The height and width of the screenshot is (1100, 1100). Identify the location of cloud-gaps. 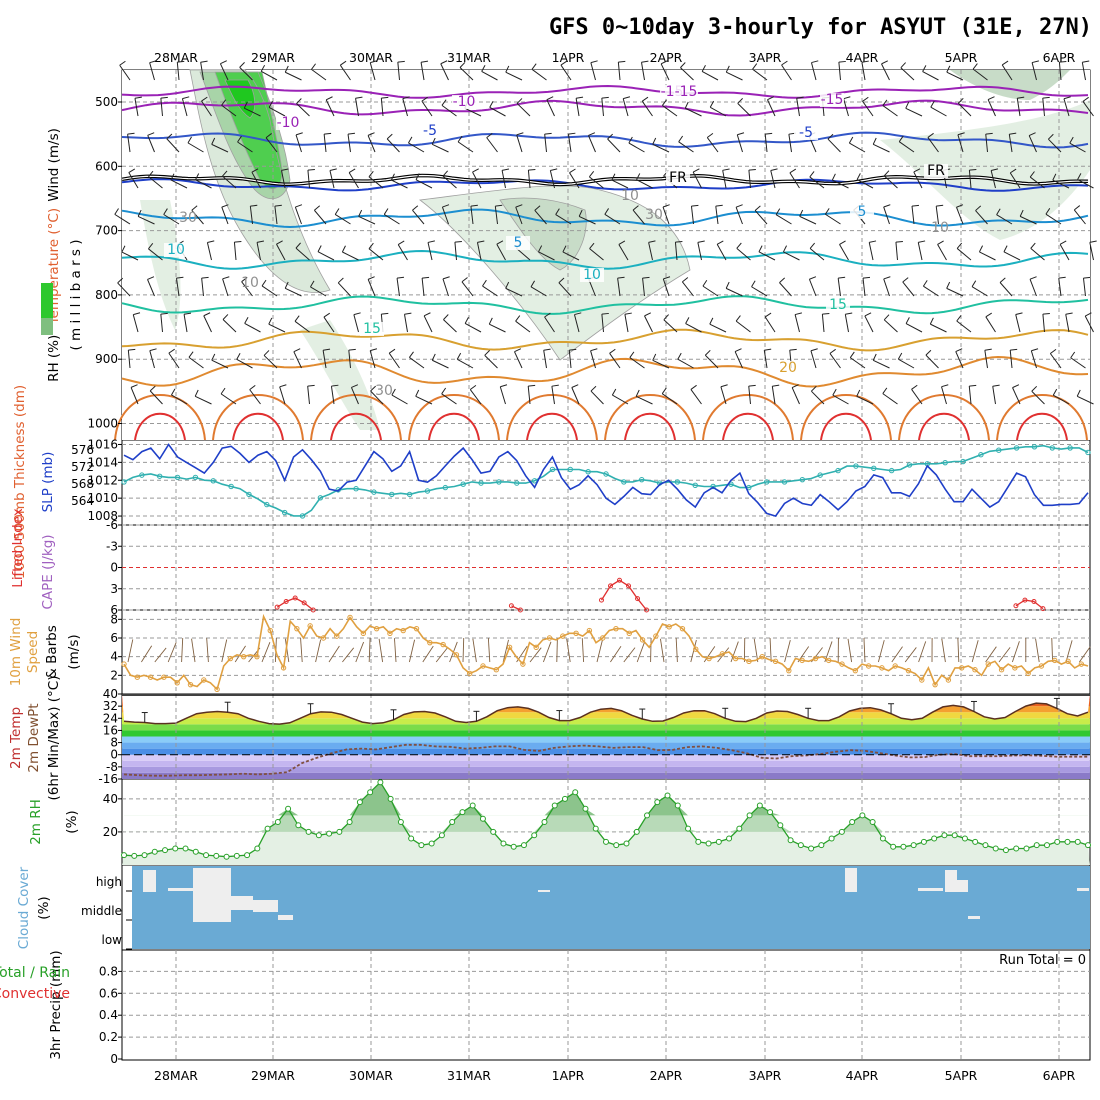
(616, 895).